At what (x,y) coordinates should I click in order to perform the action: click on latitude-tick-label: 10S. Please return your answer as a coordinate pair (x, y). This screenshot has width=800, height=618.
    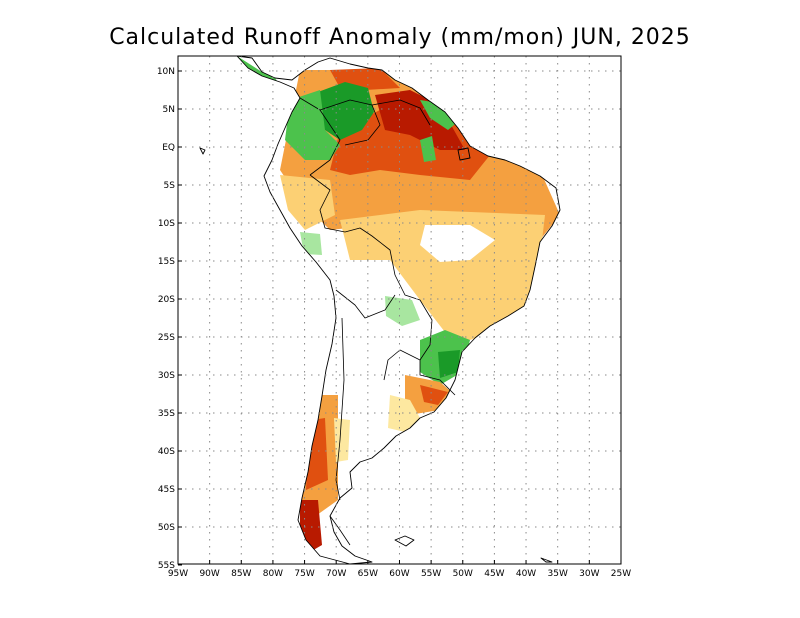
    Looking at the image, I should click on (166, 224).